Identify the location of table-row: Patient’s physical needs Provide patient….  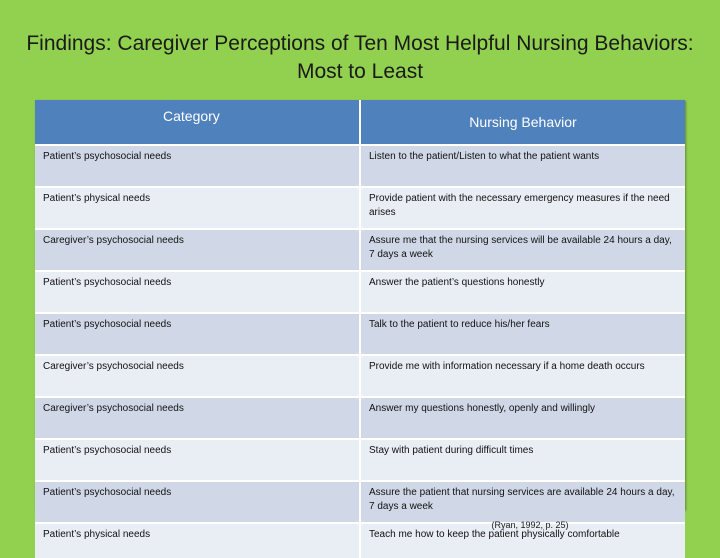
(360, 207).